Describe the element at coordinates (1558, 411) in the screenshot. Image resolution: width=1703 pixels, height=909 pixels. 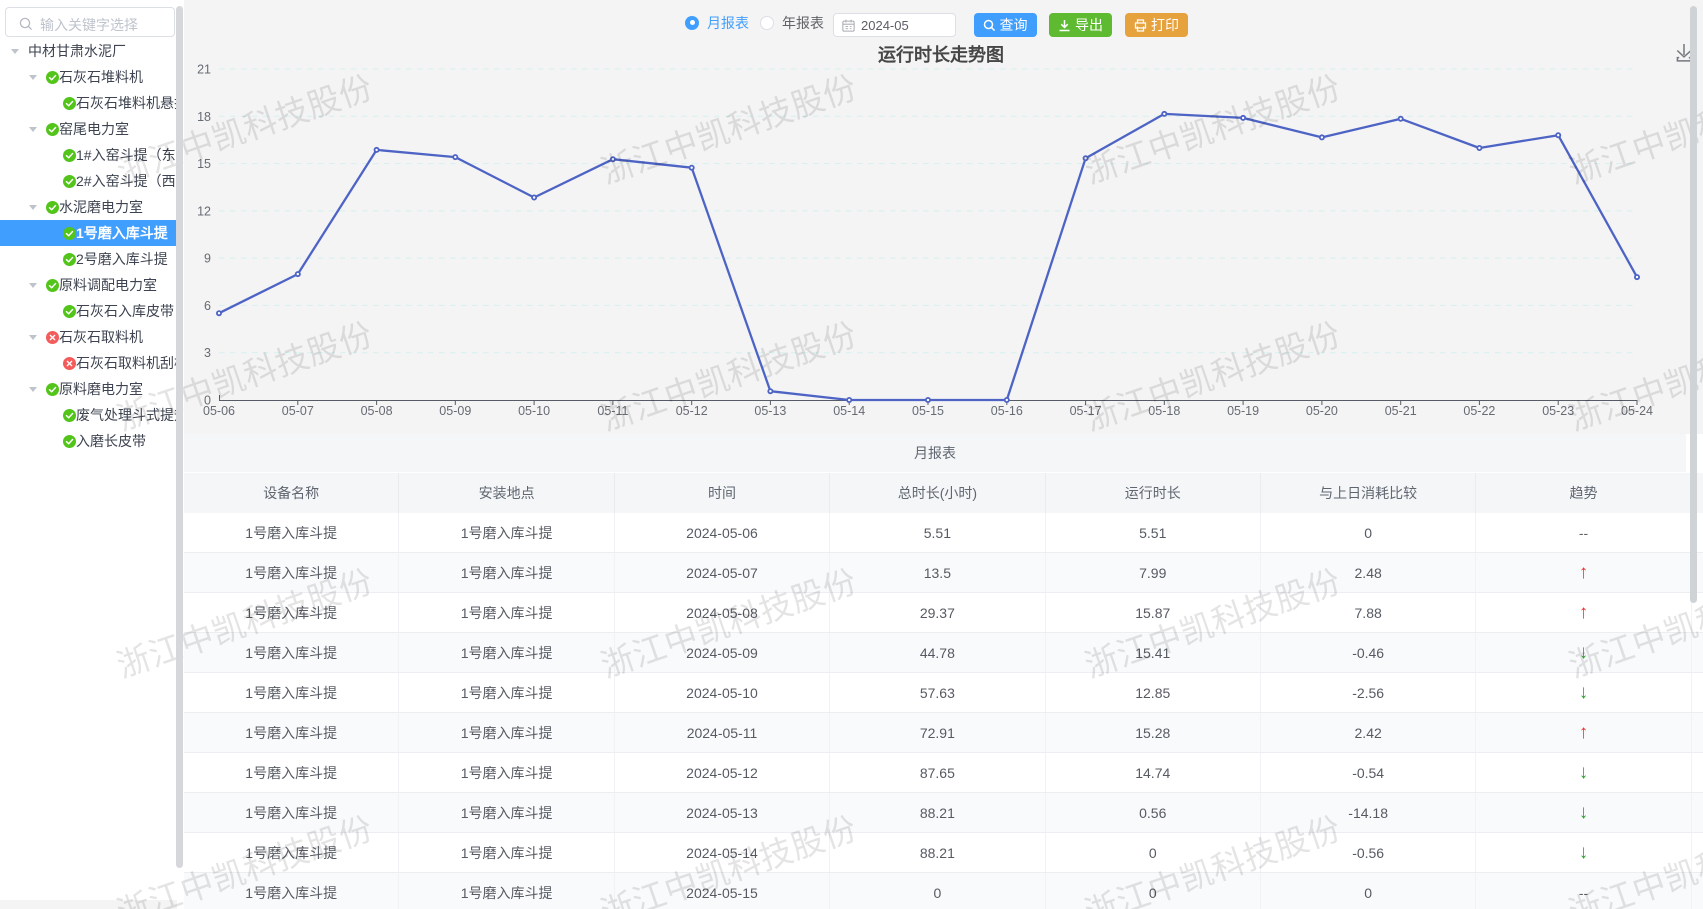
I see `svg-text: 05-23` at that location.